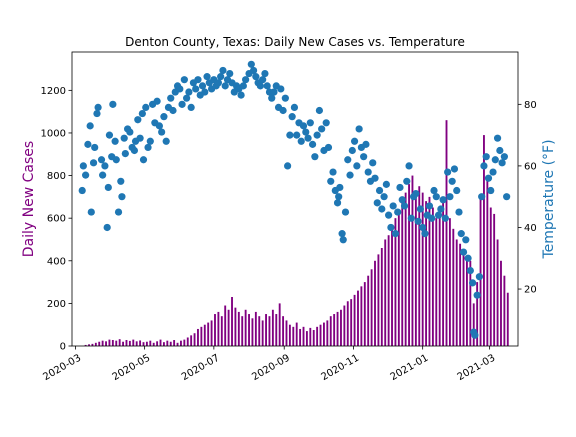  What do you see at coordinates (549, 199) in the screenshot?
I see `right-axis-label: Temperature (°F)` at bounding box center [549, 199].